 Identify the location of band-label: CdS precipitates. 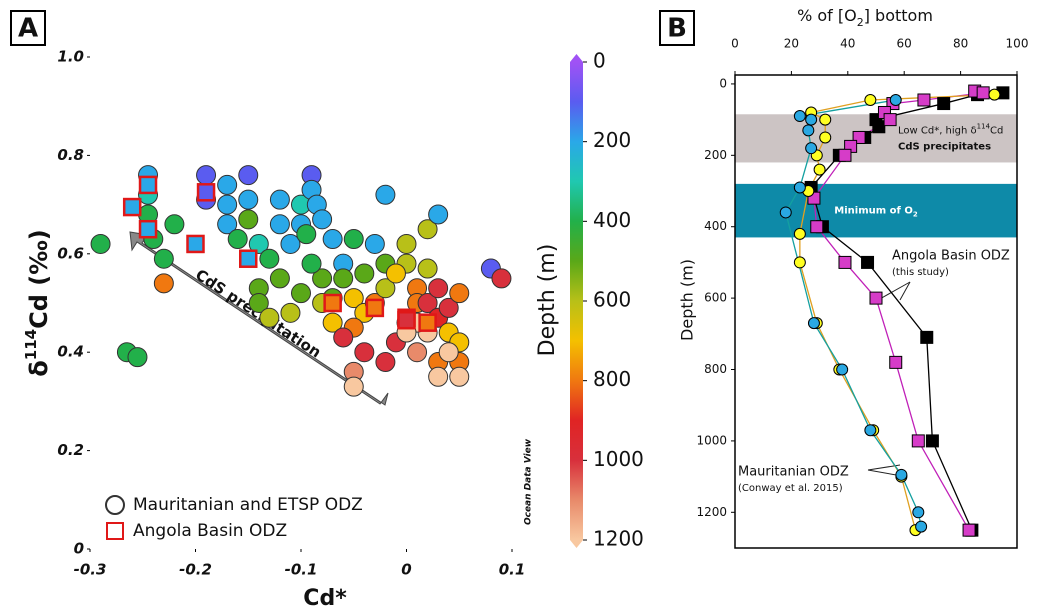
(944, 146).